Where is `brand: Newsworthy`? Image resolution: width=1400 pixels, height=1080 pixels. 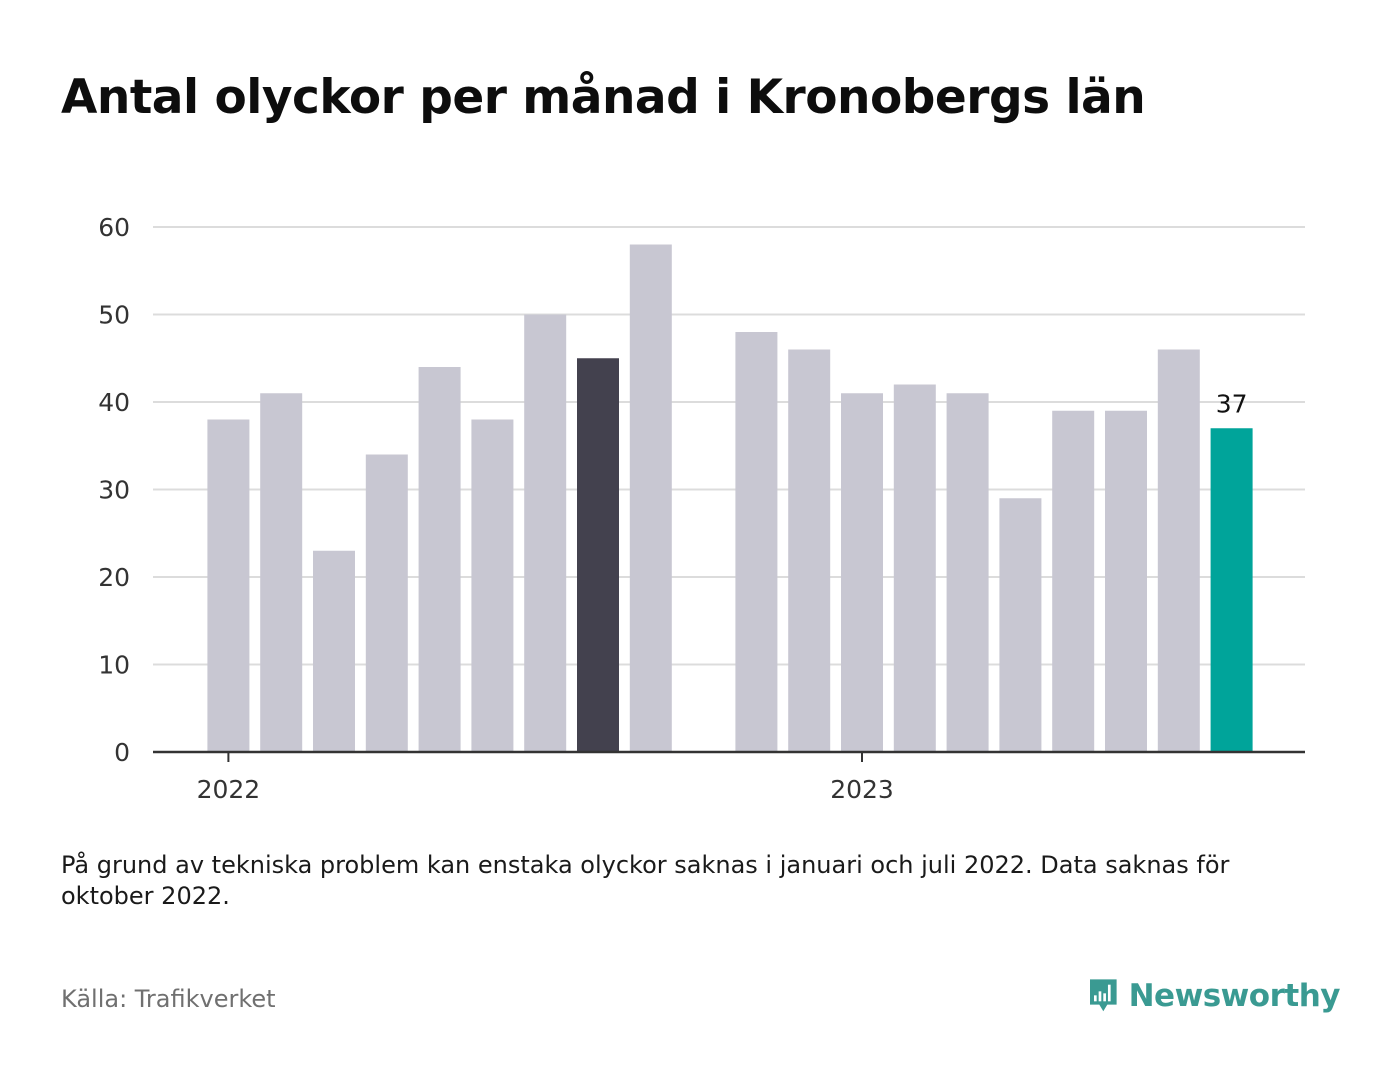 brand: Newsworthy is located at coordinates (1215, 996).